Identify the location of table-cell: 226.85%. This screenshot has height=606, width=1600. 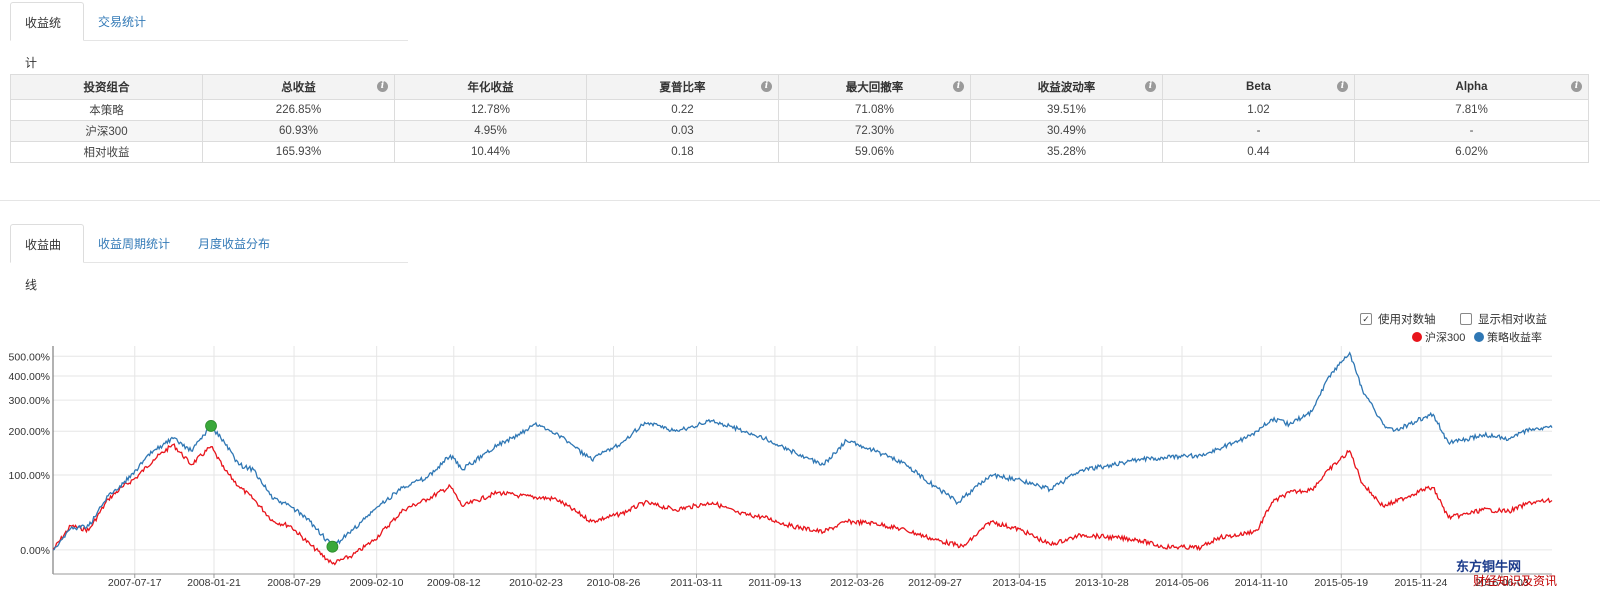
(298, 110).